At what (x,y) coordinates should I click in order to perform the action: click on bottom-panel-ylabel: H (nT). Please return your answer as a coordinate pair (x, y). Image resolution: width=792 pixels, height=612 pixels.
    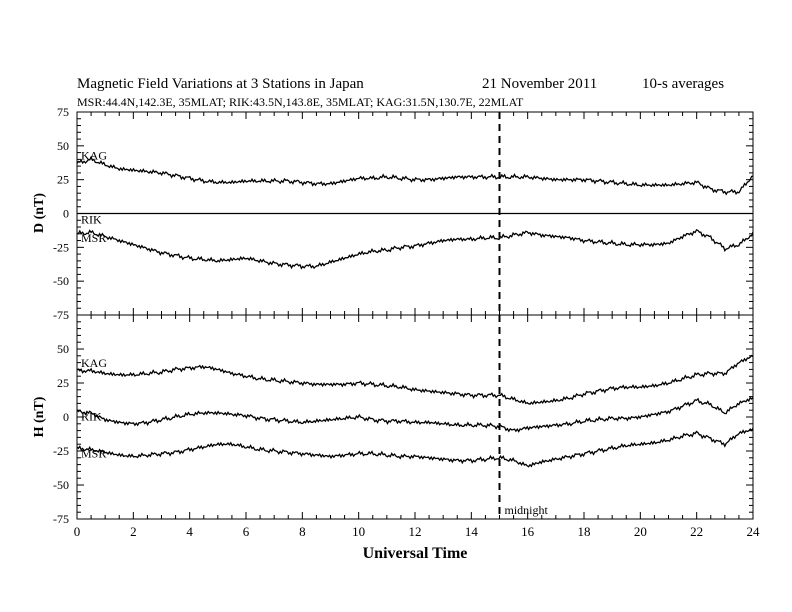
    Looking at the image, I should click on (39, 416).